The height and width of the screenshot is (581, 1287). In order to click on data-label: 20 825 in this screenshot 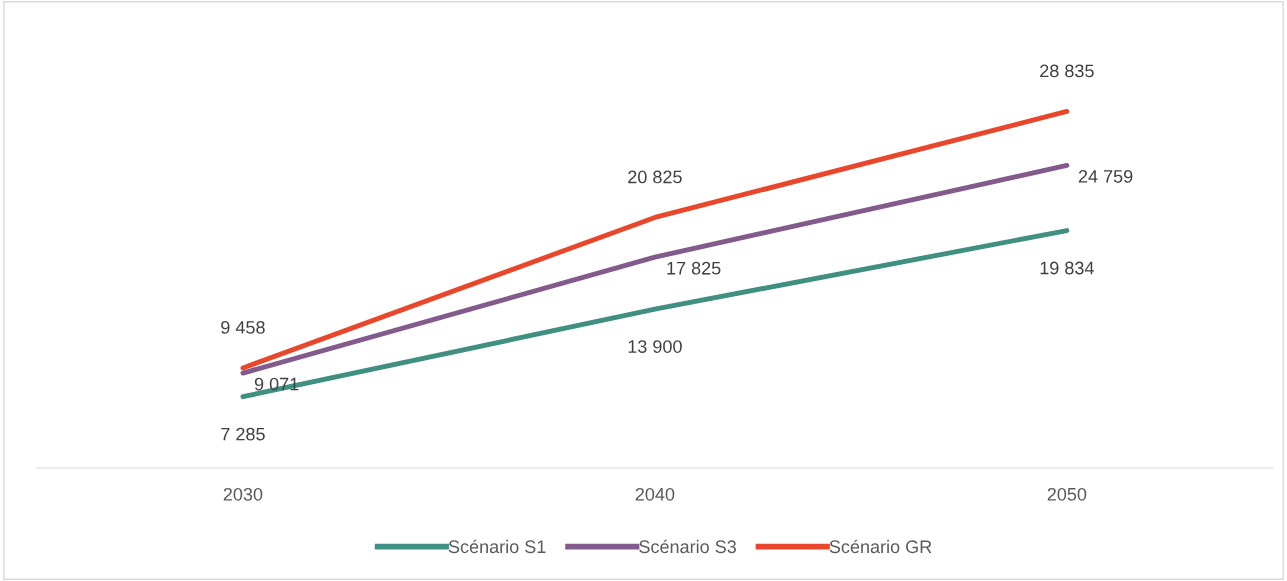, I will do `click(655, 177)`.